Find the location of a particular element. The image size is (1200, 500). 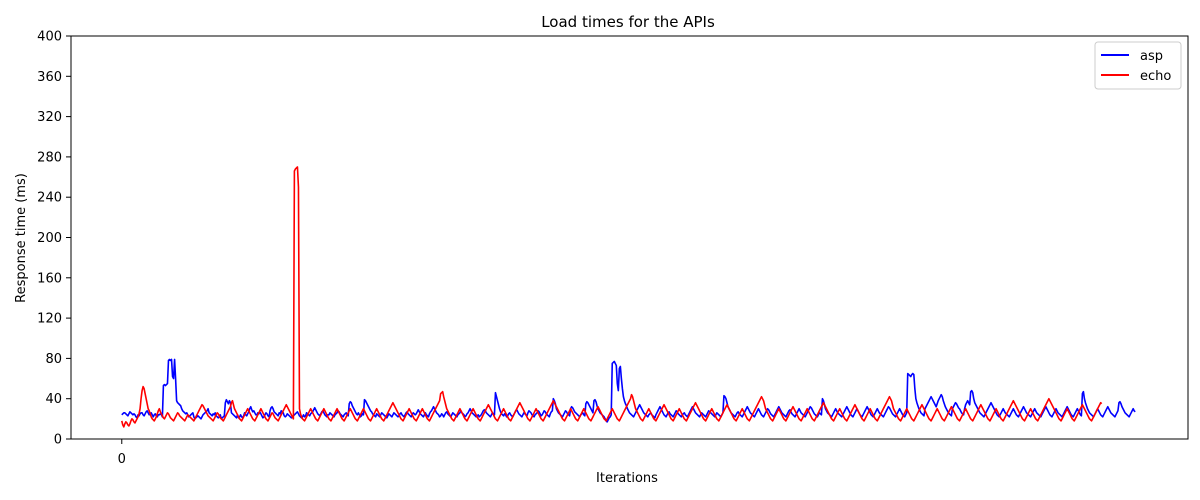

legend: asp echo is located at coordinates (1138, 65).